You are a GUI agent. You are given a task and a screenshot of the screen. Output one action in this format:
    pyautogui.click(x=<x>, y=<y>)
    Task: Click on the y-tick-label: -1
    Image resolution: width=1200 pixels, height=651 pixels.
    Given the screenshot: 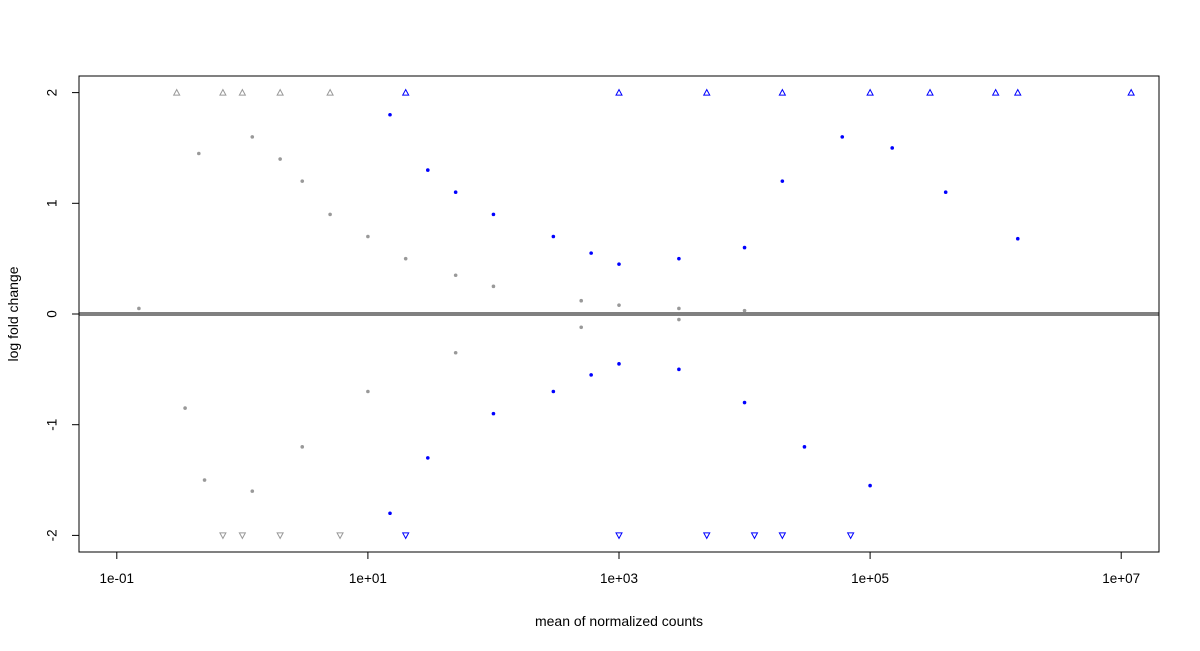 What is the action you would take?
    pyautogui.click(x=52, y=425)
    